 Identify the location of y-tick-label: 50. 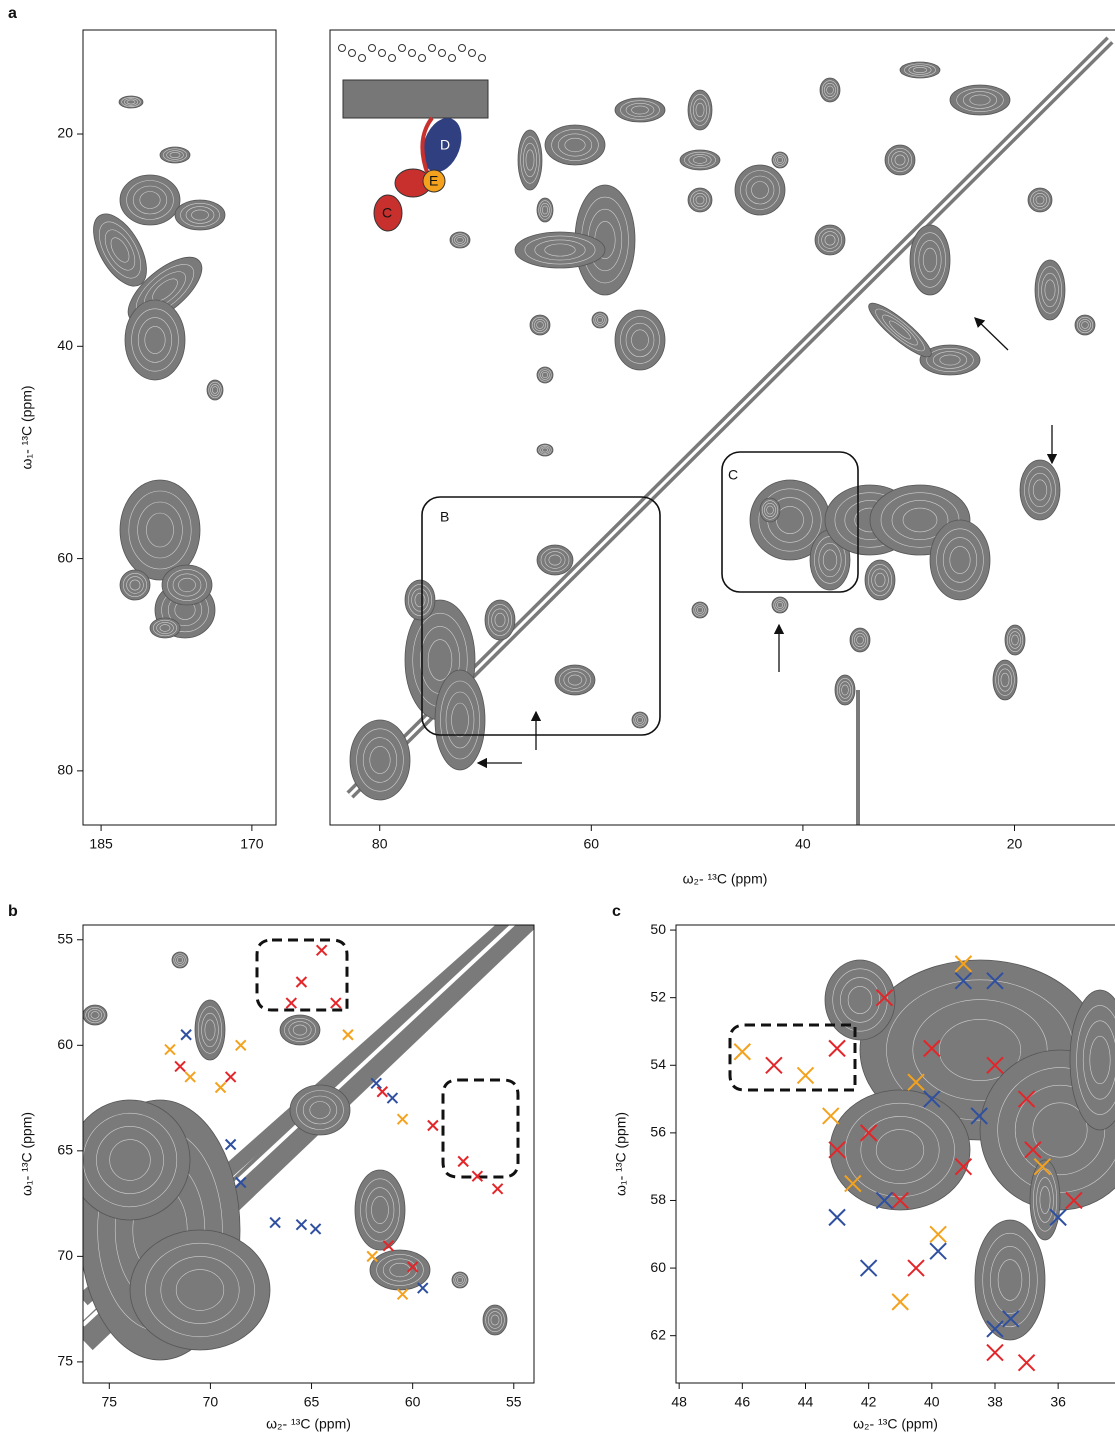
(658, 929).